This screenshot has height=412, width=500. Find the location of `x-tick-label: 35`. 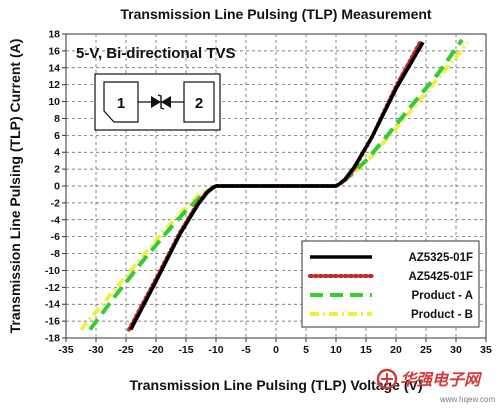

x-tick-label: 35 is located at coordinates (486, 350).